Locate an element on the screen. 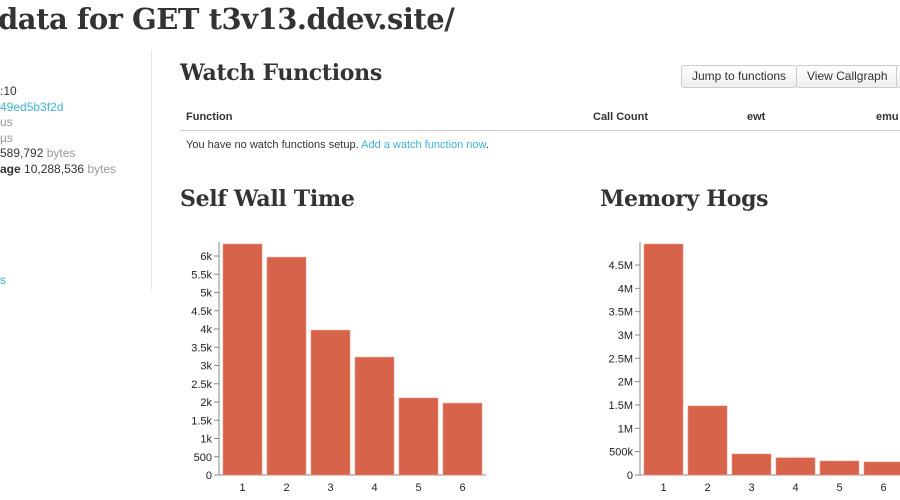  summary-peak-memory: age 10,288,536 bytes is located at coordinates (58, 170).